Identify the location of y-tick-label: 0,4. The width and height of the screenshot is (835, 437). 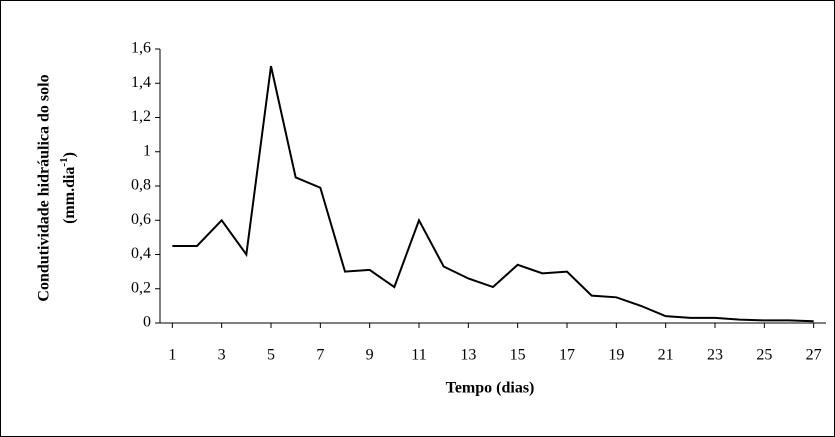
(141, 253).